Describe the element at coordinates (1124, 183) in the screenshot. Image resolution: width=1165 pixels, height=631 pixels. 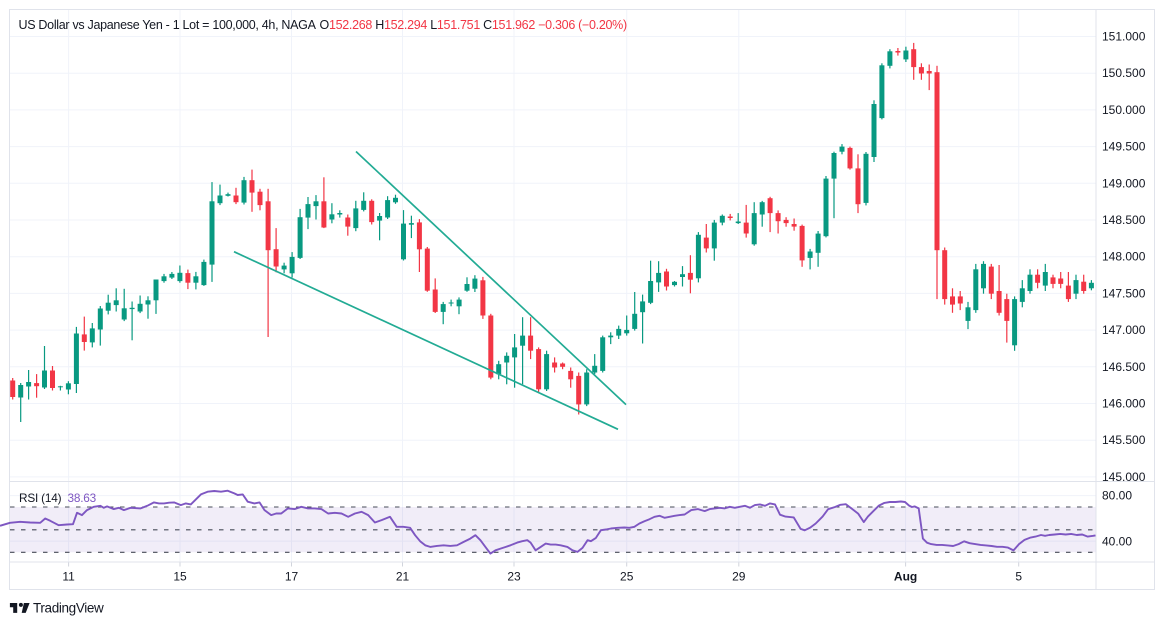
I see `svg-text: 149.000` at that location.